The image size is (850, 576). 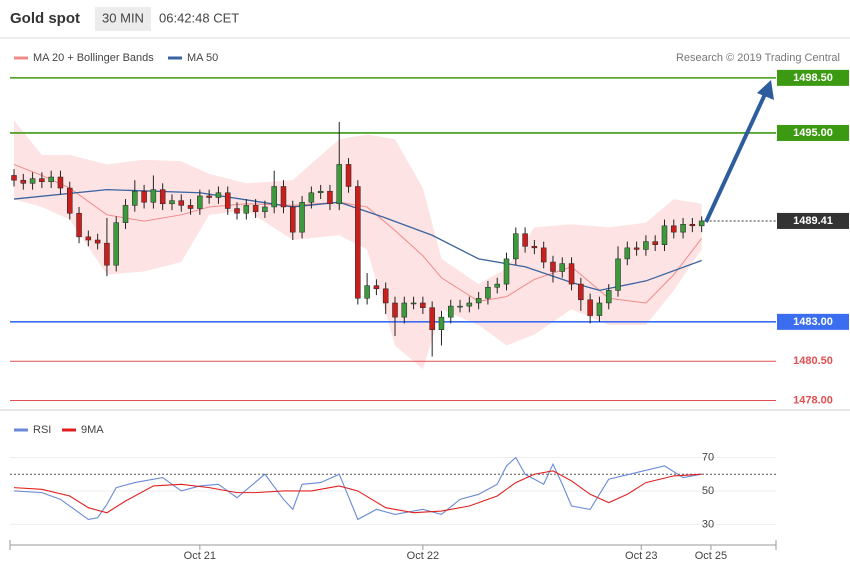 I want to click on level-label: 1478.00, so click(x=813, y=400).